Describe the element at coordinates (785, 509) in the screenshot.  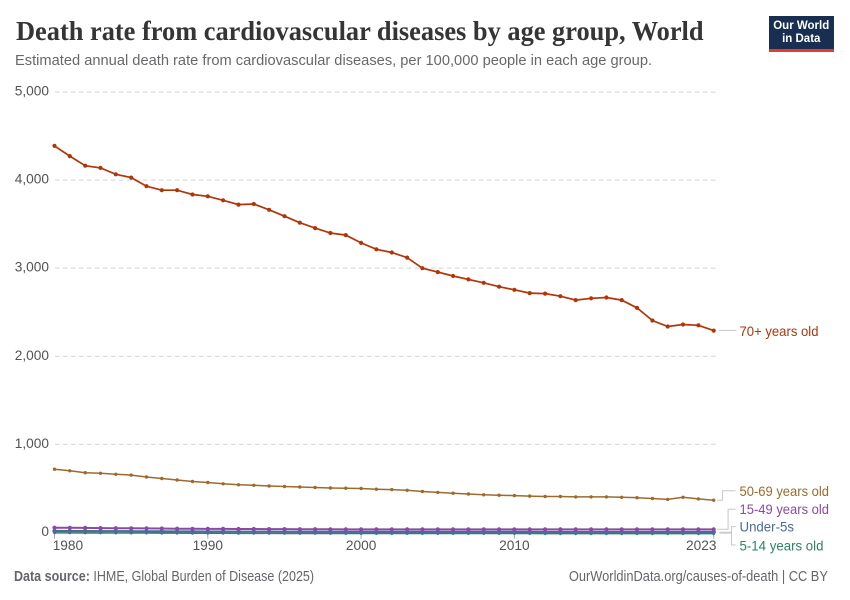
I see `svg-text: 15-49 years old` at that location.